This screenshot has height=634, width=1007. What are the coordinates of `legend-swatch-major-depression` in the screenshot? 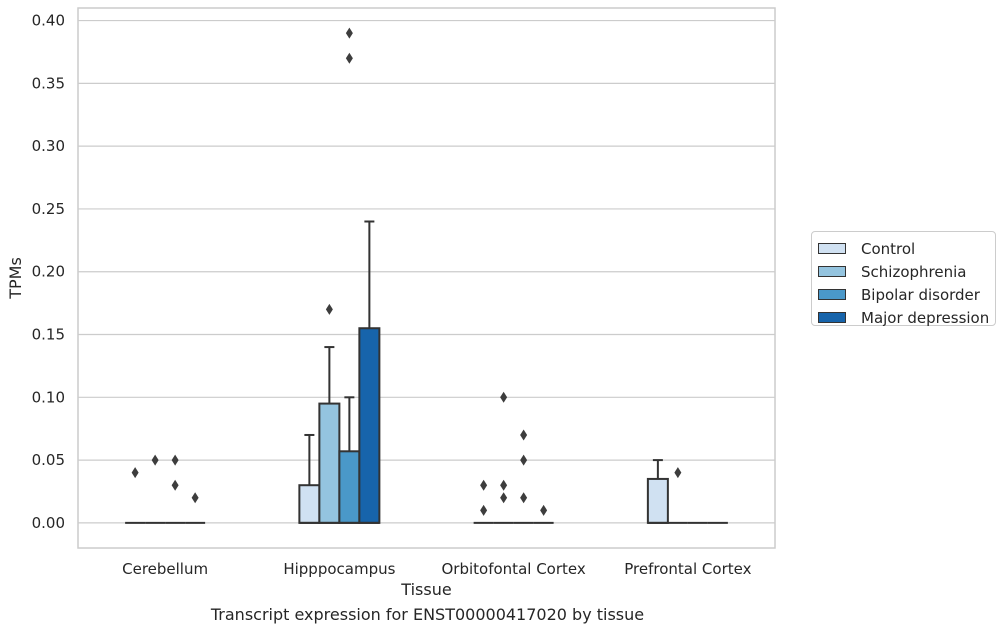 It's located at (832, 317).